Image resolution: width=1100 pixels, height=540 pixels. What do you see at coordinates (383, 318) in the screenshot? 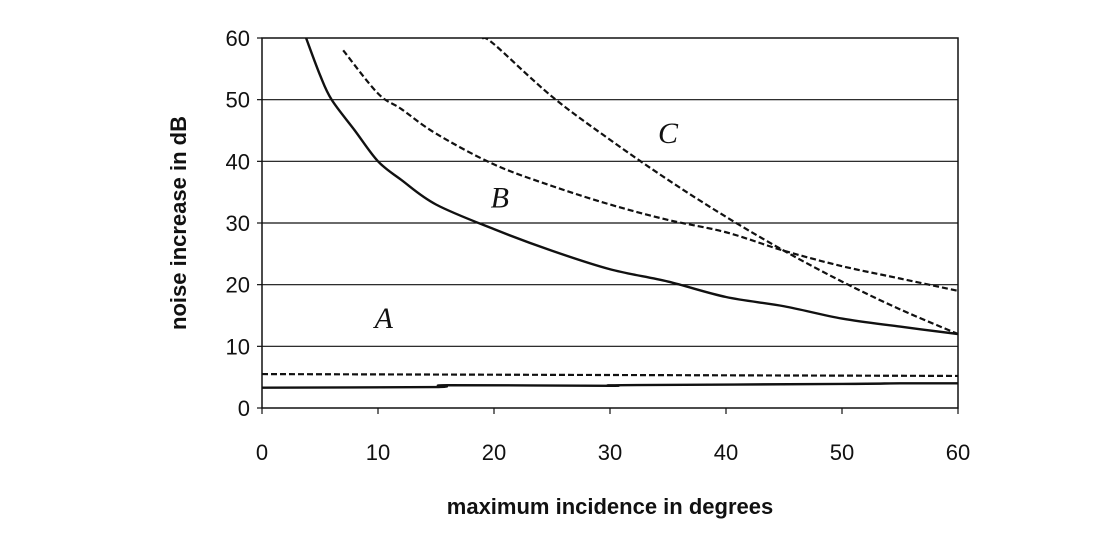
I see `curve-label-A: A` at bounding box center [383, 318].